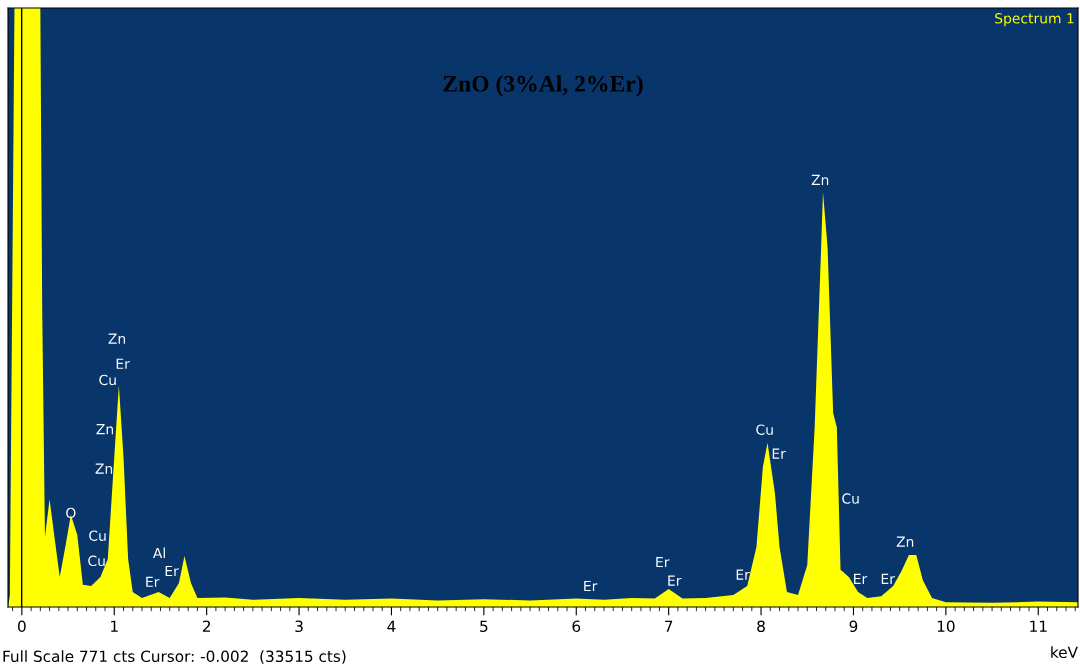  I want to click on annotation: O, so click(71, 513).